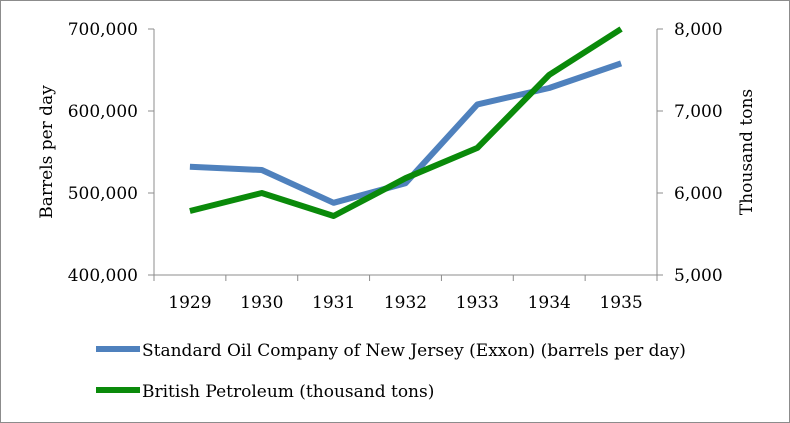  What do you see at coordinates (698, 276) in the screenshot?
I see `y-right-tick-label: 5,000` at bounding box center [698, 276].